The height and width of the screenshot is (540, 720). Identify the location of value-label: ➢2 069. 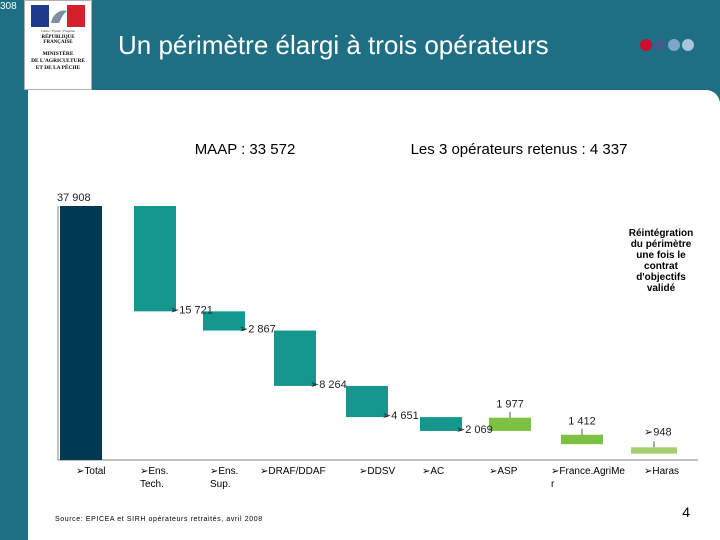
(474, 430).